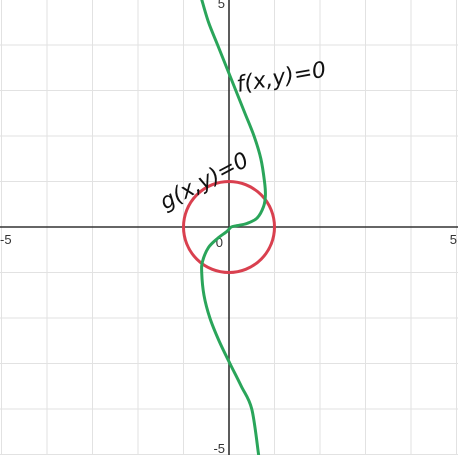 The width and height of the screenshot is (458, 455). I want to click on tick-label-y-bottom: -5, so click(219, 448).